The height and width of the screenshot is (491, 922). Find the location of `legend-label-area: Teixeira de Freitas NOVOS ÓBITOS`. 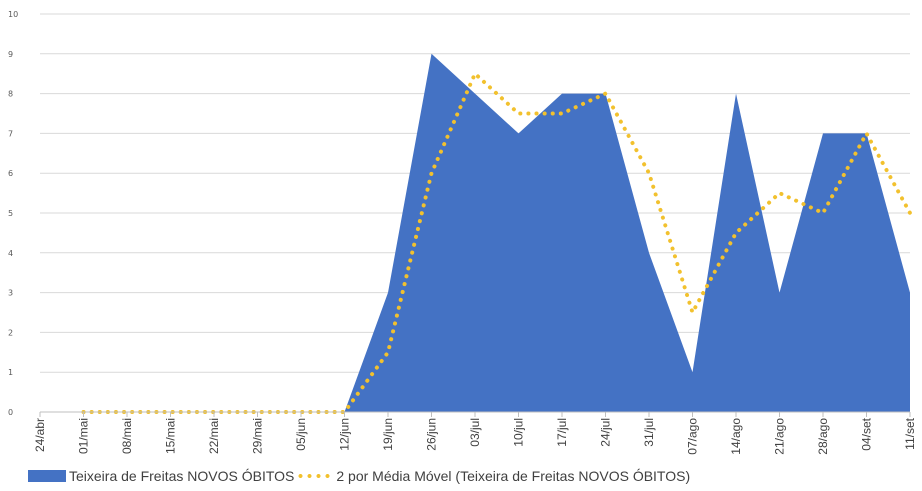

legend-label-area: Teixeira de Freitas NOVOS ÓBITOS is located at coordinates (182, 476).